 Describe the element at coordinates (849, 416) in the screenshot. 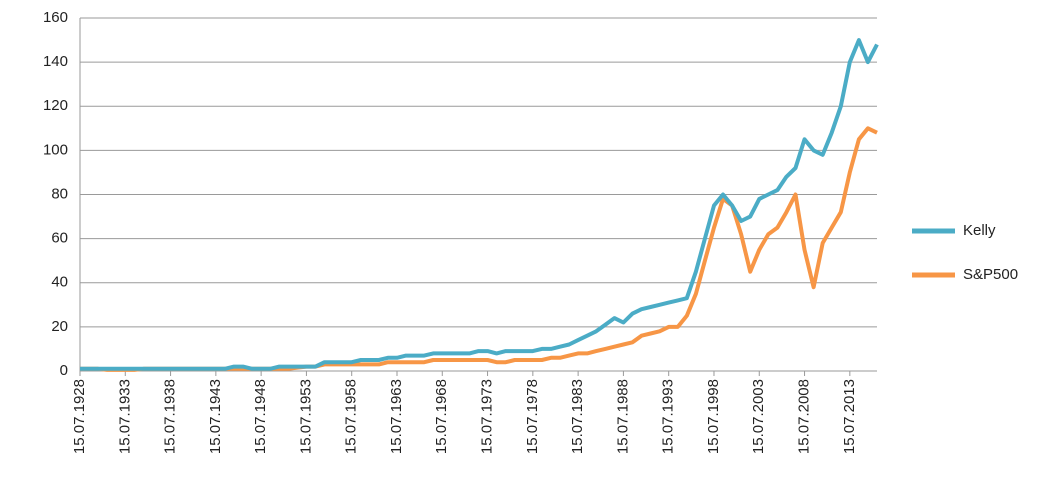

I see `x-tick-label: 15.07.2013` at that location.